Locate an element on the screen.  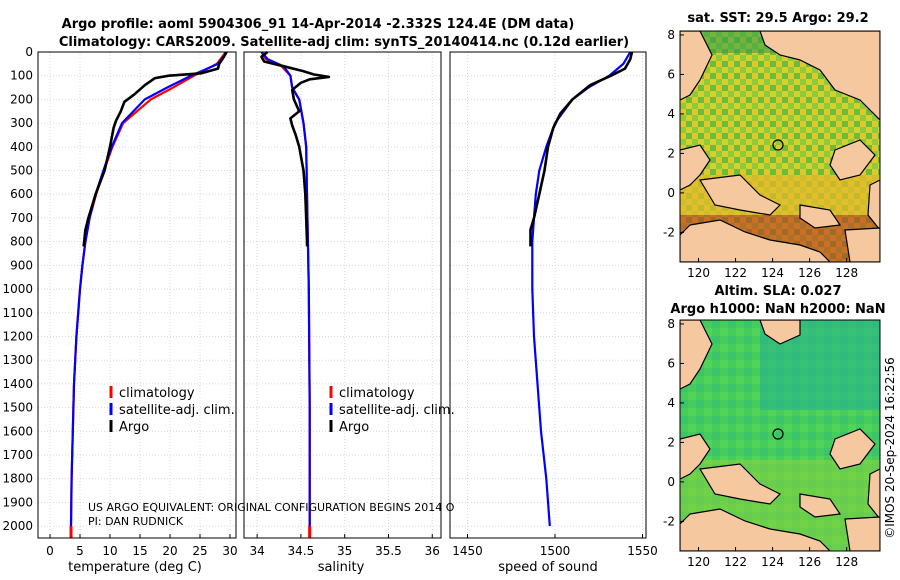
x-tick-label: 25 is located at coordinates (199, 551).